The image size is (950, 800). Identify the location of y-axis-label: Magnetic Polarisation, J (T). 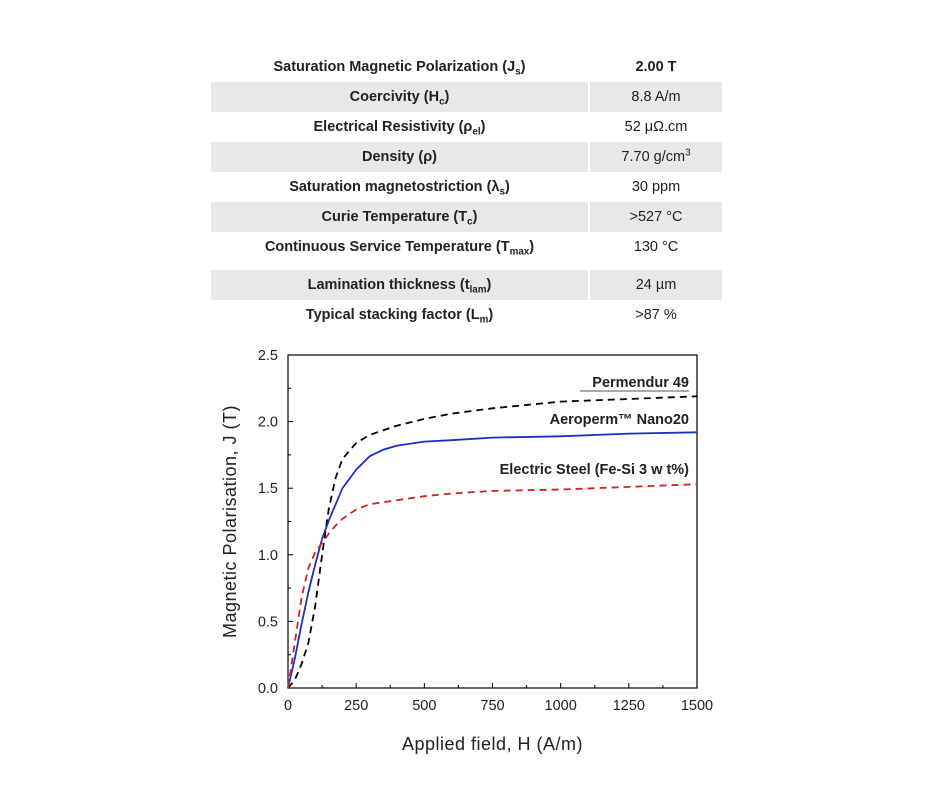
(230, 521).